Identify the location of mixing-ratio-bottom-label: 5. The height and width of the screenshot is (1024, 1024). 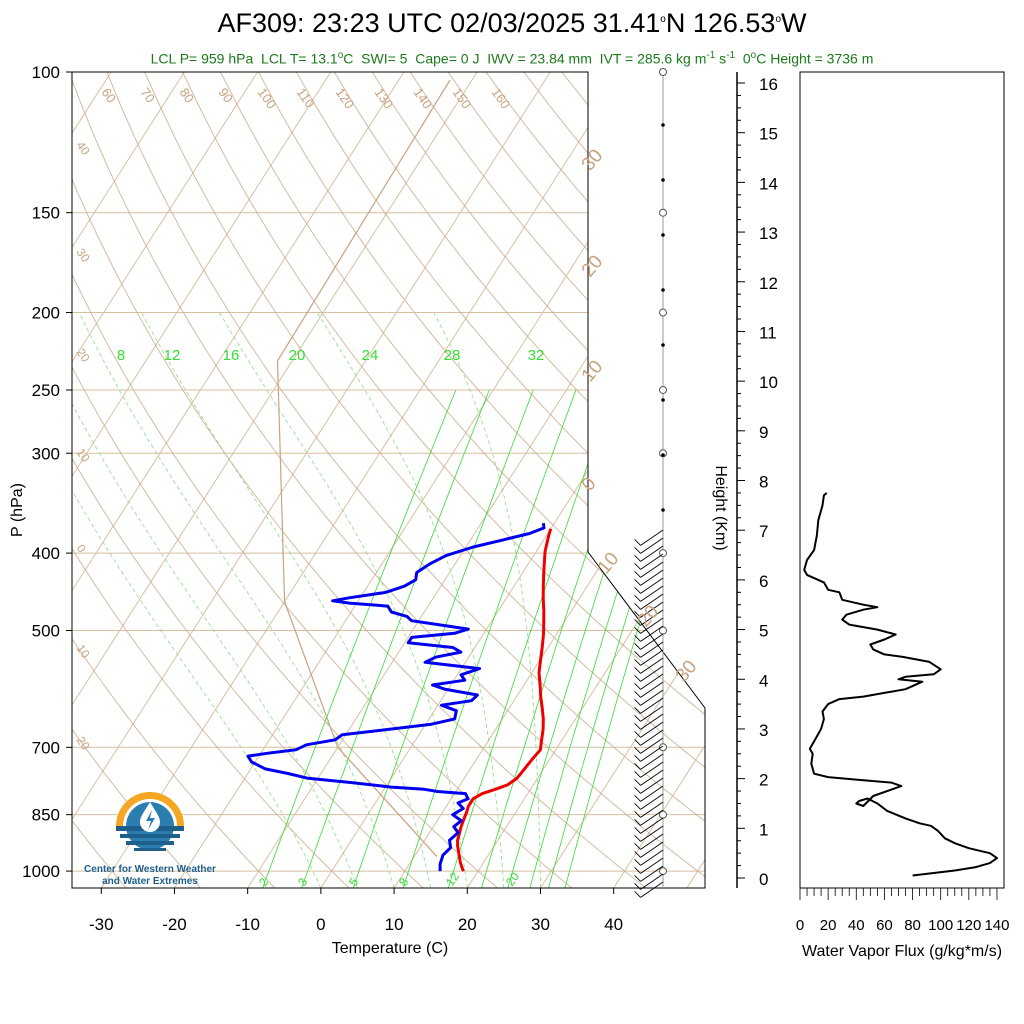
(353, 882).